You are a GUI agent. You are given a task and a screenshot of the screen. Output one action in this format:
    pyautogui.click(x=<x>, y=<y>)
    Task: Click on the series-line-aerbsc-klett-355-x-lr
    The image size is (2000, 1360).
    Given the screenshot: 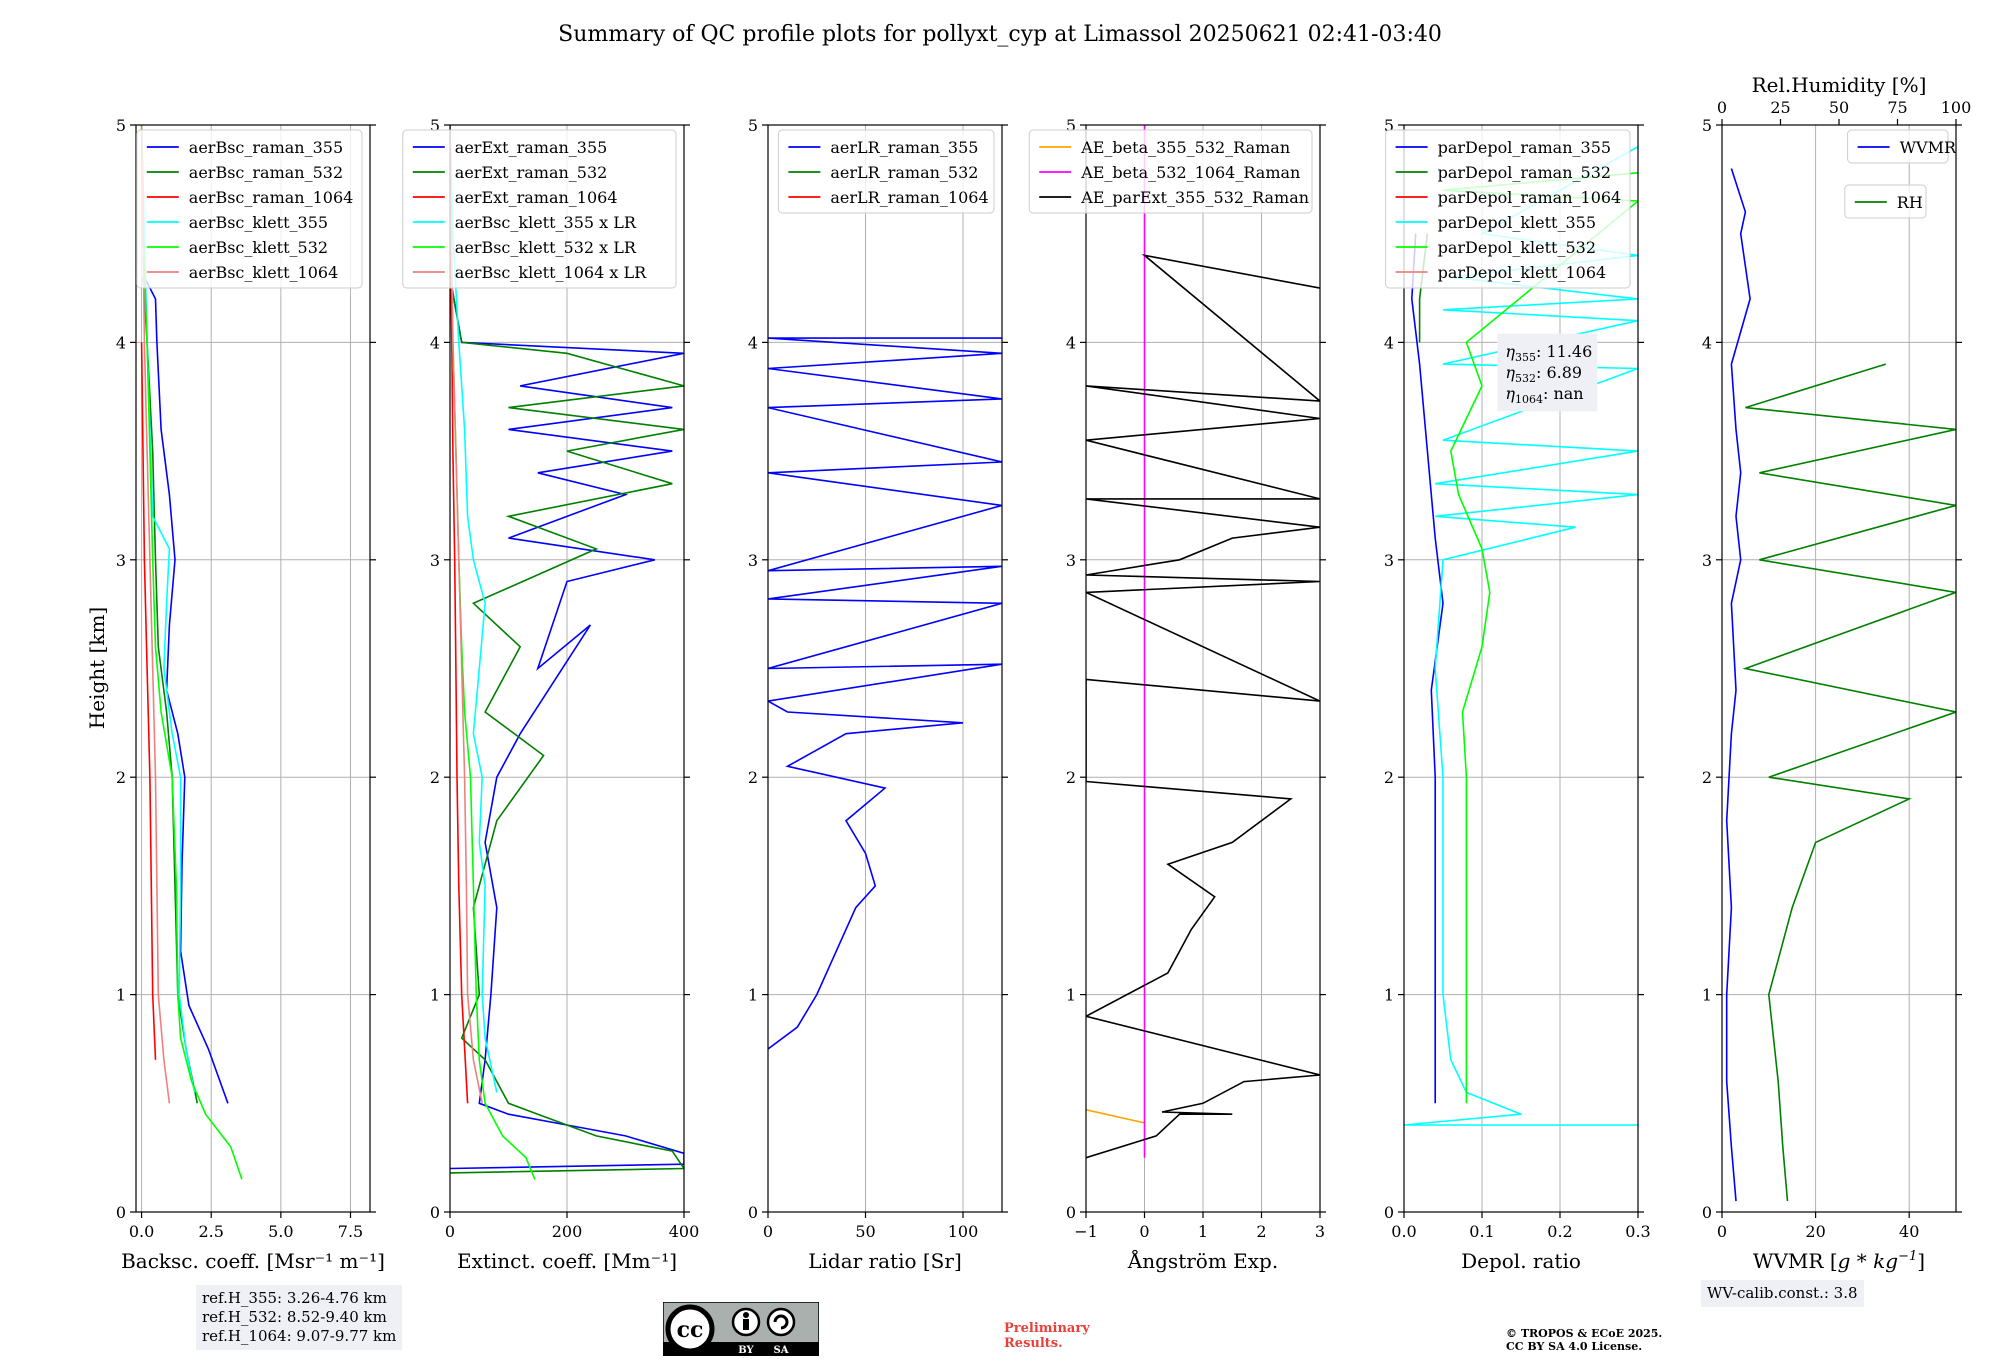 What is the action you would take?
    pyautogui.click(x=474, y=609)
    